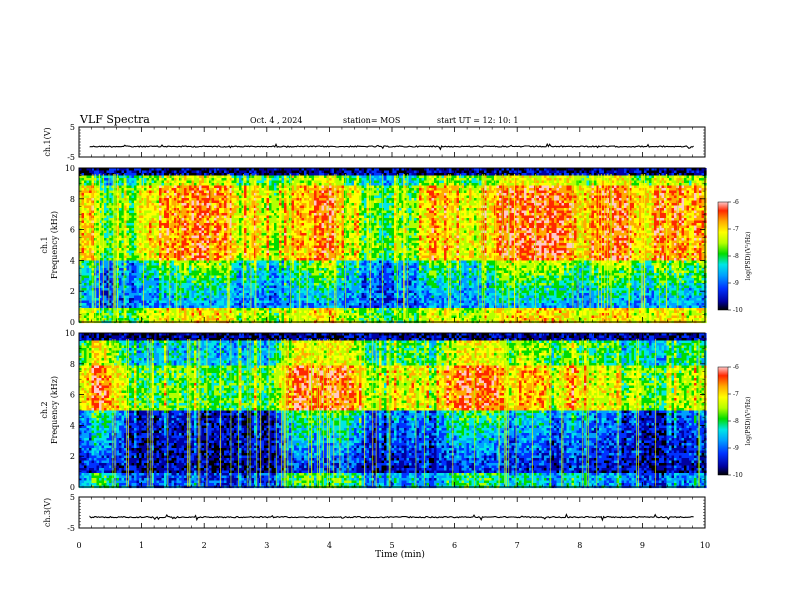 Image resolution: width=792 pixels, height=612 pixels. What do you see at coordinates (371, 120) in the screenshot?
I see `station-label: station= MOS` at bounding box center [371, 120].